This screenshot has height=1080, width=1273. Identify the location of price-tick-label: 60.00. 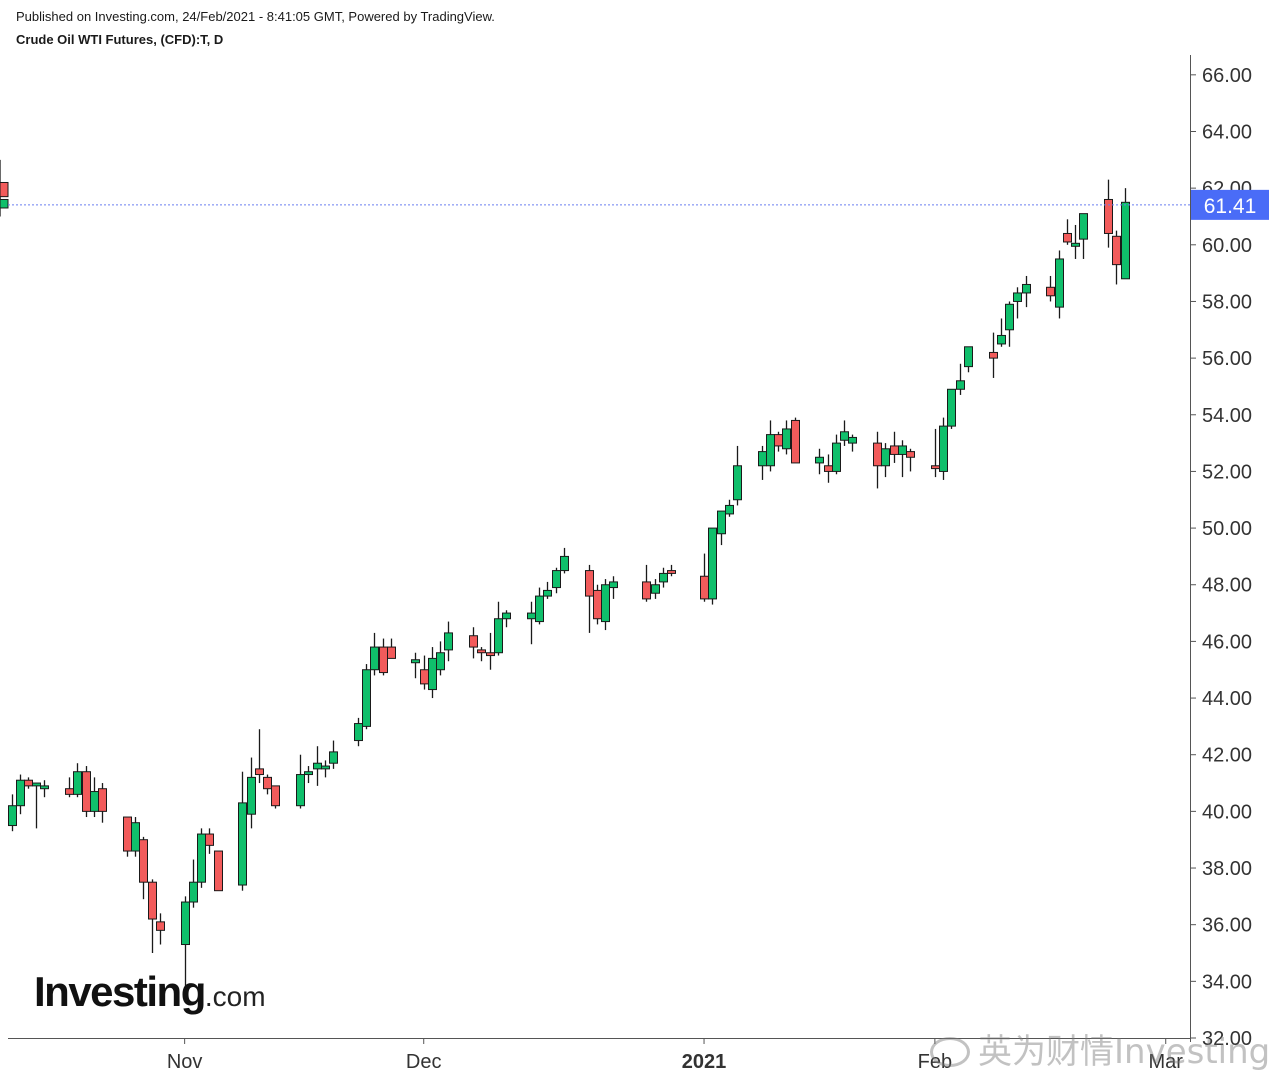
(1227, 246).